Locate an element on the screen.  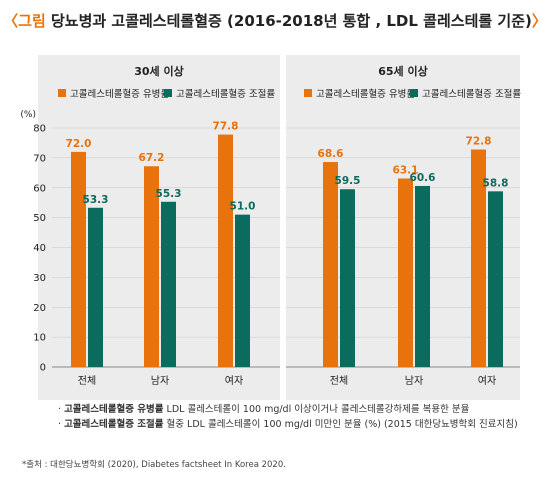
y-unit-label: (%) is located at coordinates (28, 115).